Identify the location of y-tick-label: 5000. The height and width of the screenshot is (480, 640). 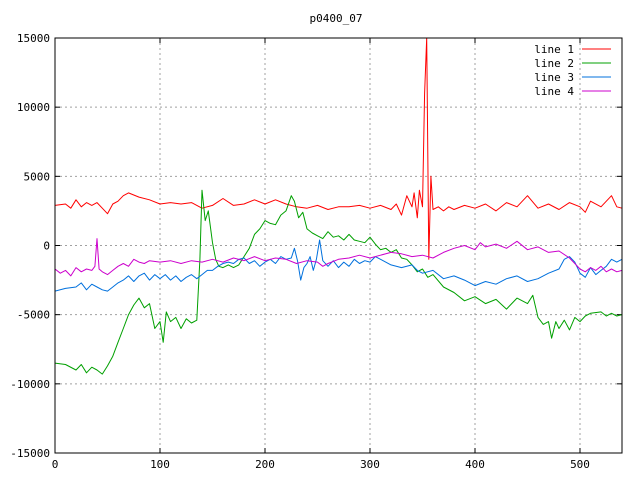
(37, 176).